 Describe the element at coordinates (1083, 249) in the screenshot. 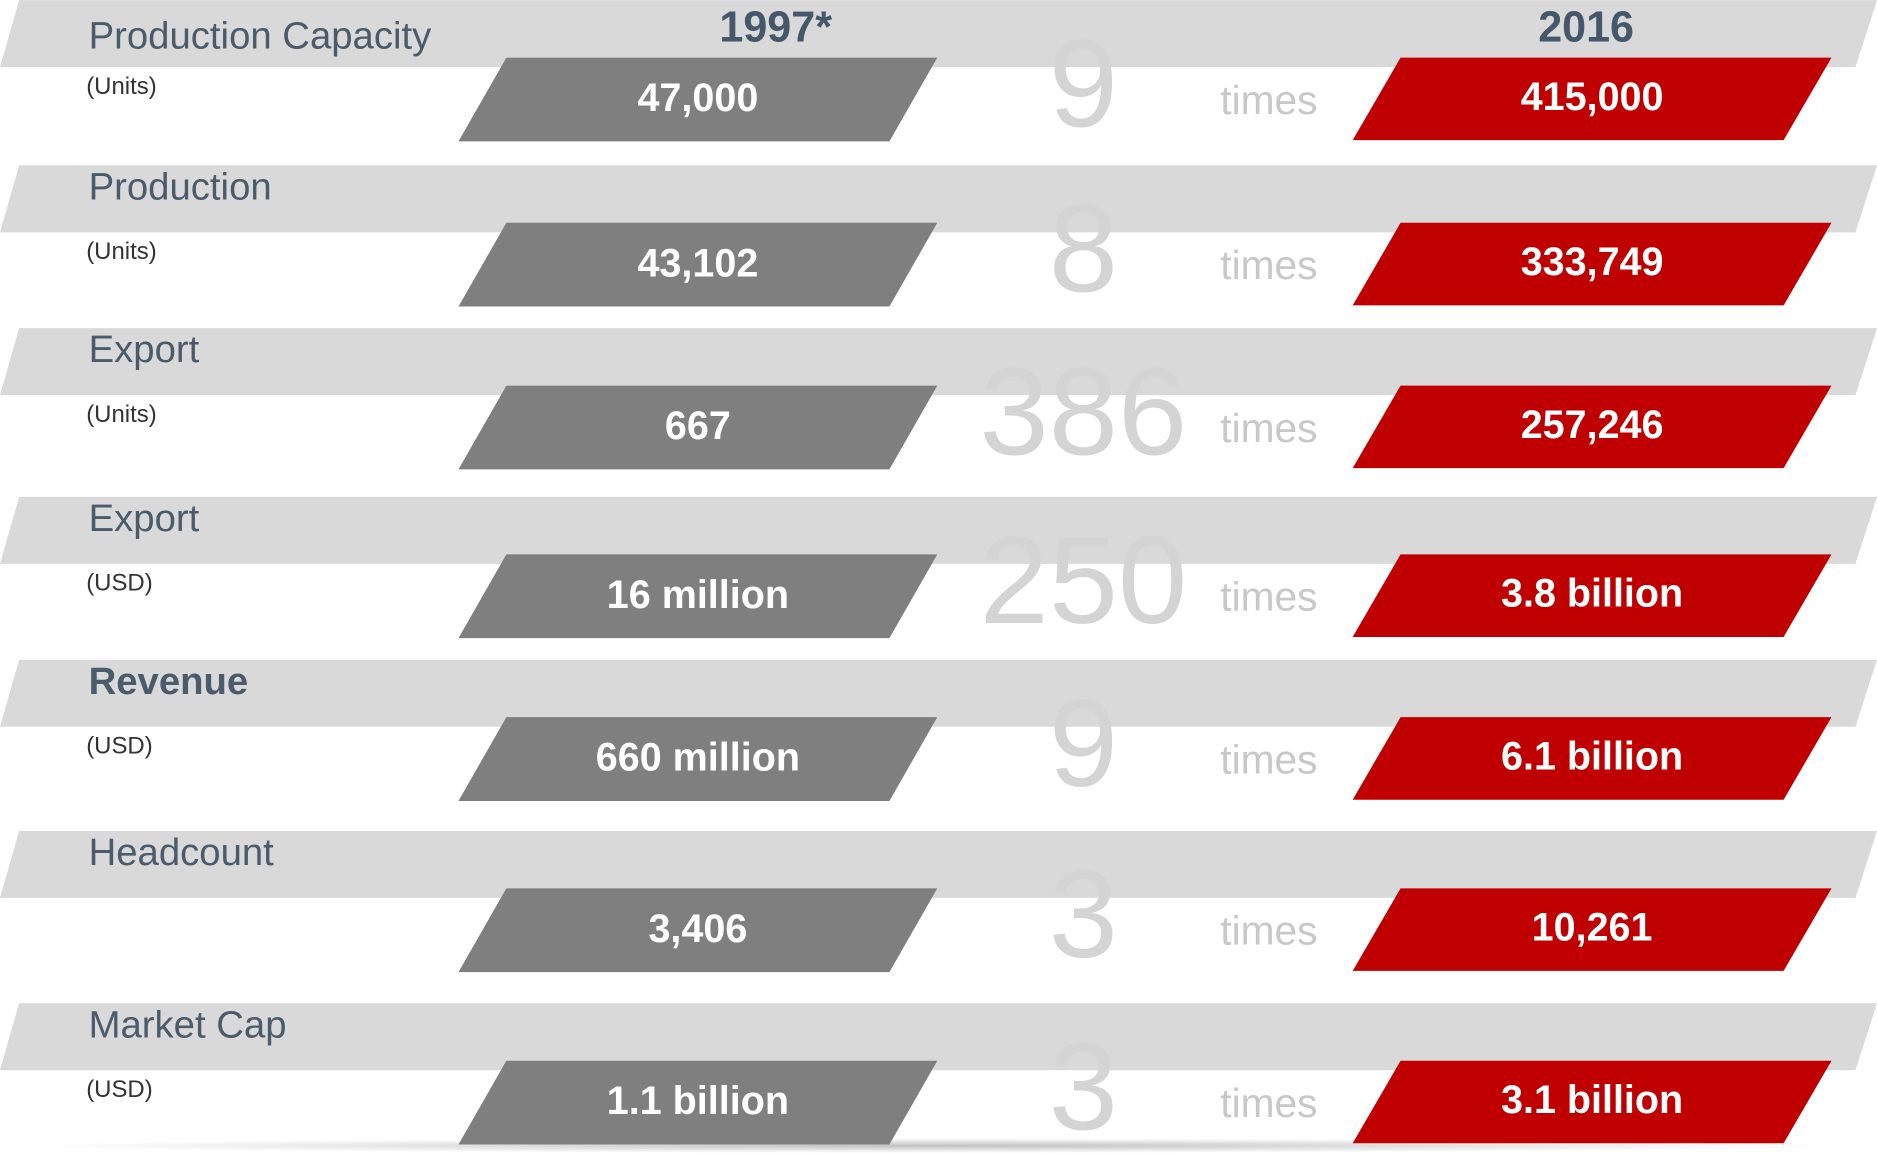

I see `multiple: 8` at that location.